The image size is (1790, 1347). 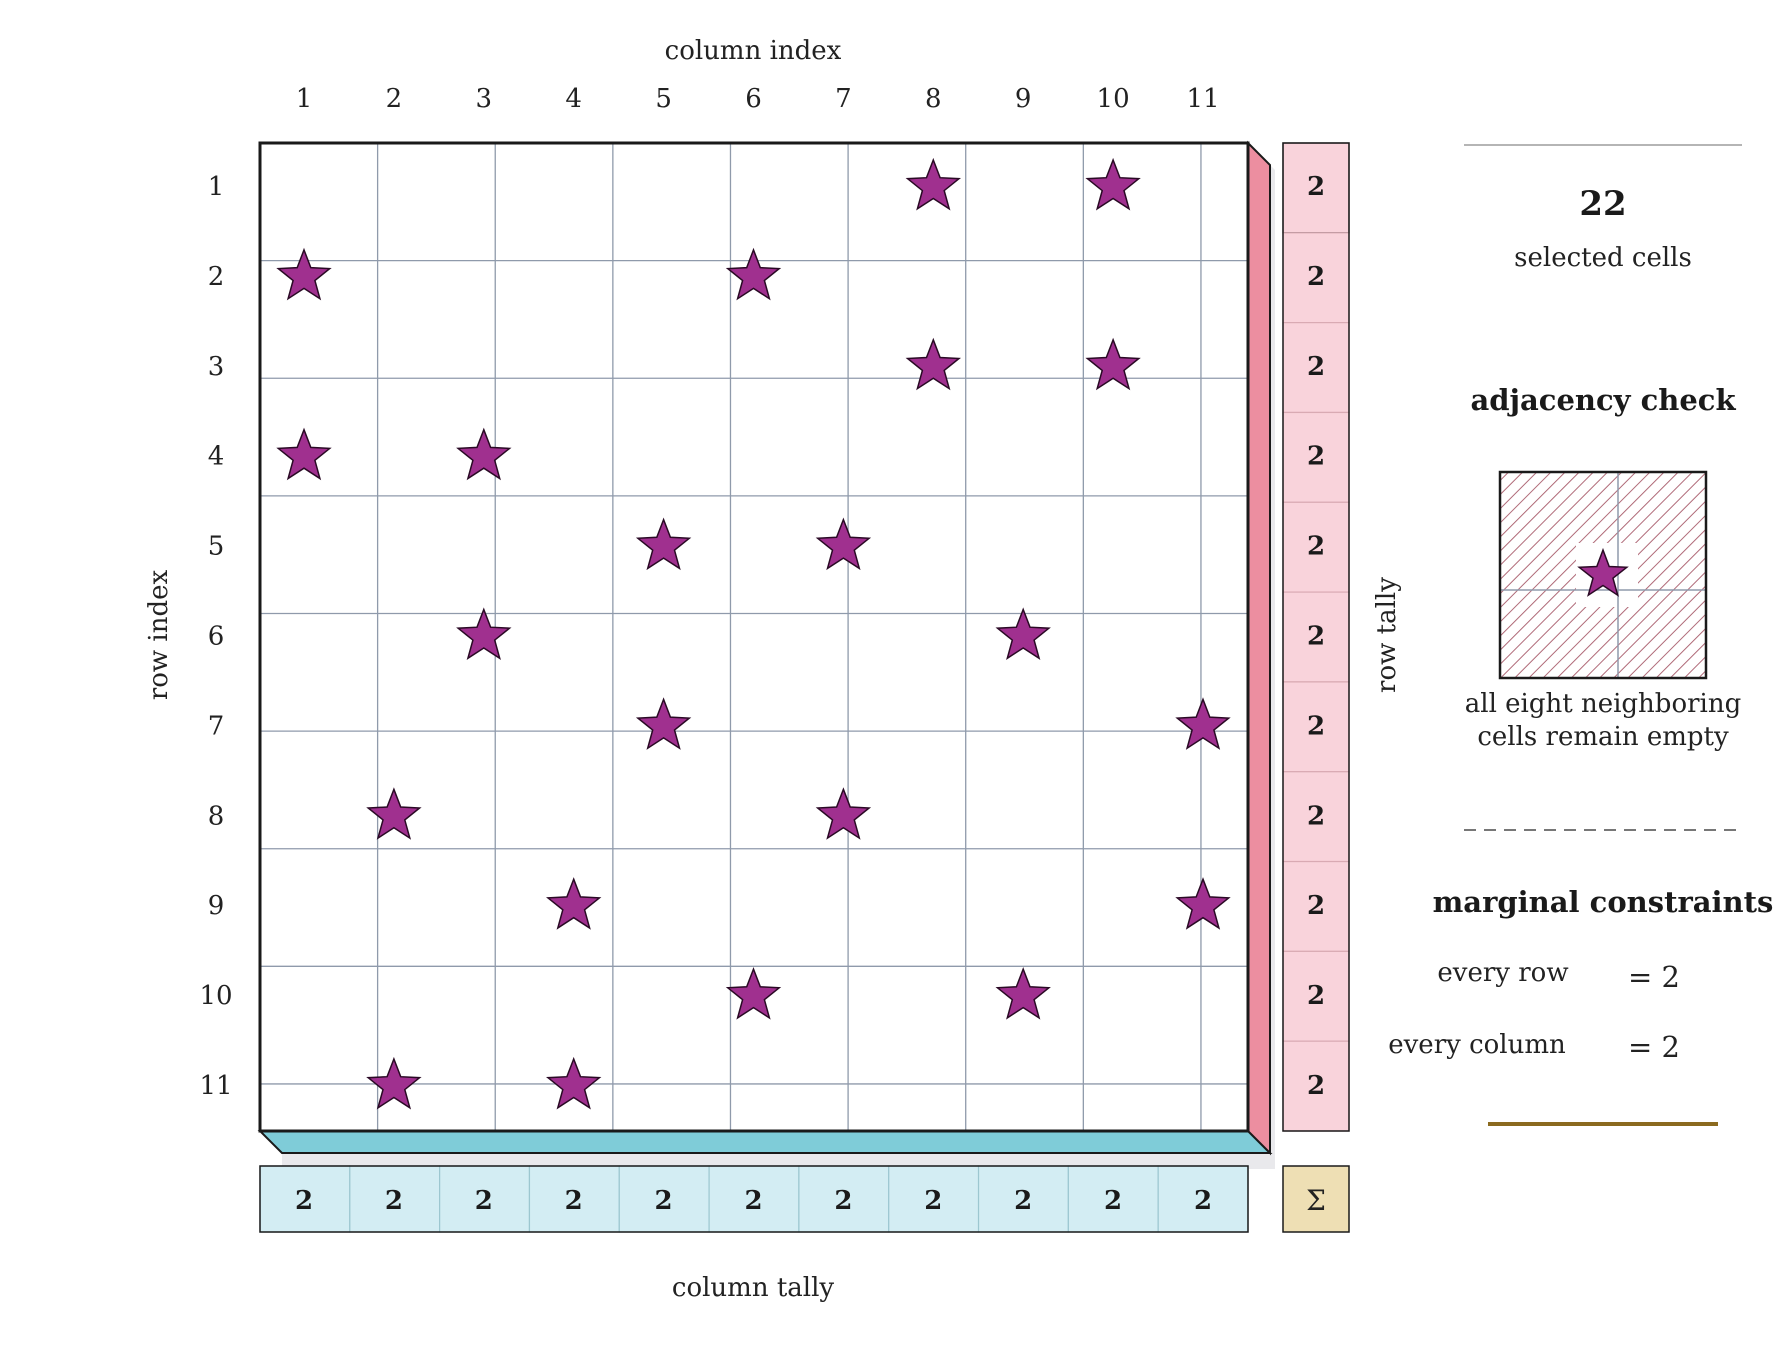 What do you see at coordinates (765, 1142) in the screenshot?
I see `board-bottom-edge` at bounding box center [765, 1142].